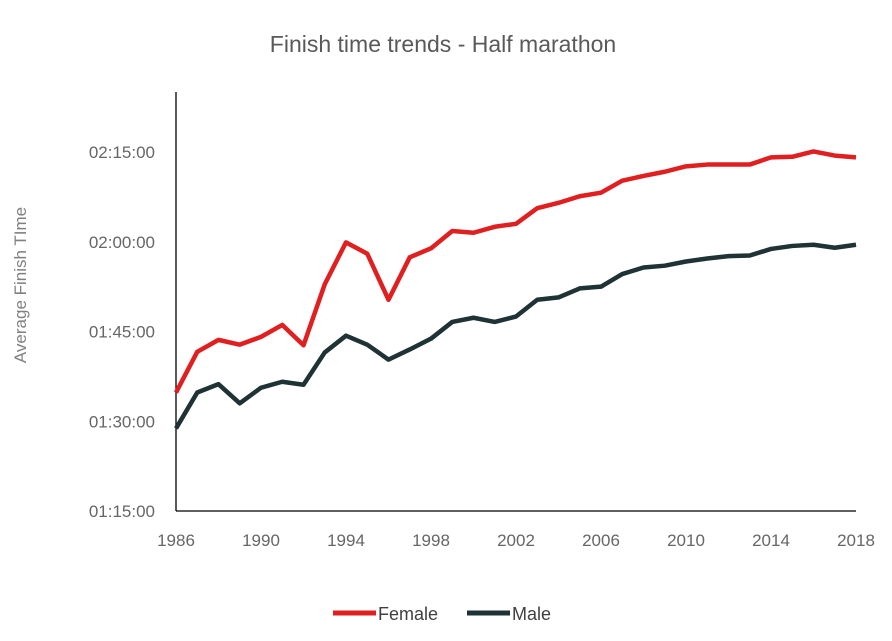 This screenshot has width=892, height=641. What do you see at coordinates (122, 242) in the screenshot?
I see `y-tick-label: 02:00:00` at bounding box center [122, 242].